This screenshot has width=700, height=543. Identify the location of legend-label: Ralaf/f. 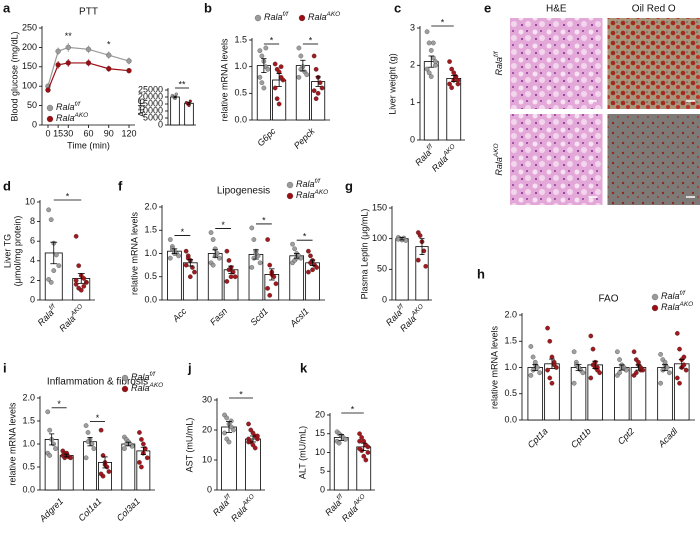
(68, 106).